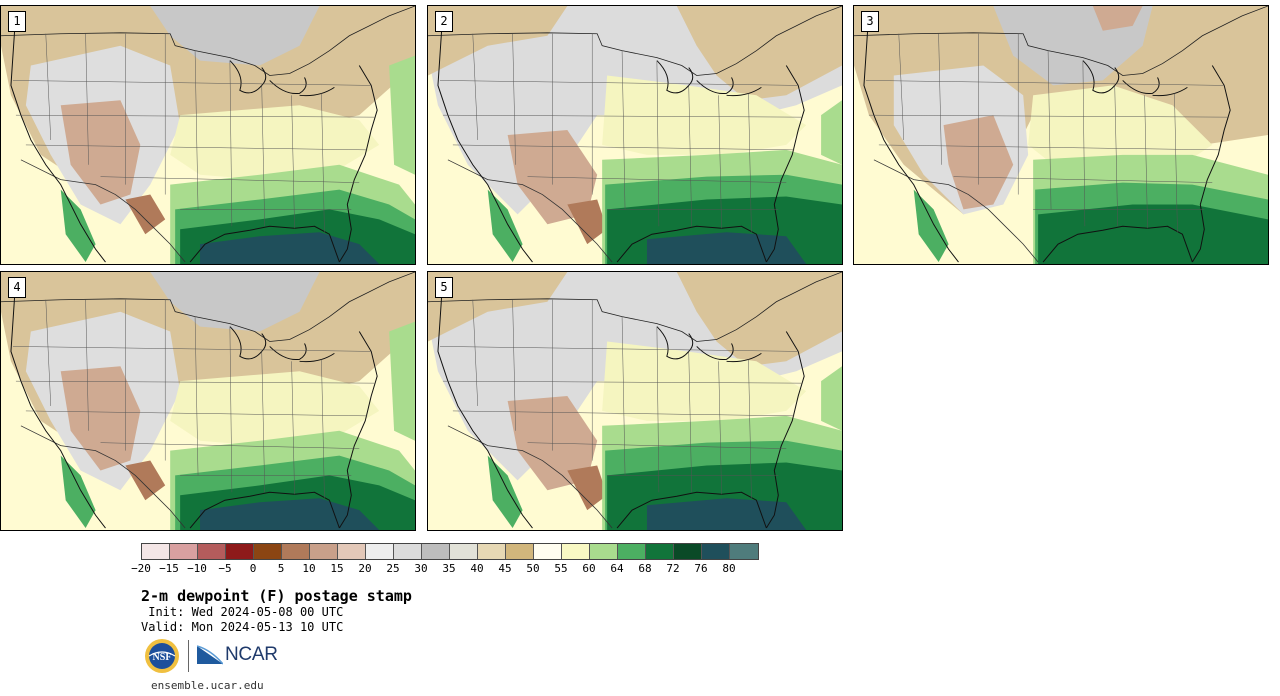 Image resolution: width=1280 pixels, height=696 pixels. I want to click on colorbar-tick-label: 20, so click(365, 568).